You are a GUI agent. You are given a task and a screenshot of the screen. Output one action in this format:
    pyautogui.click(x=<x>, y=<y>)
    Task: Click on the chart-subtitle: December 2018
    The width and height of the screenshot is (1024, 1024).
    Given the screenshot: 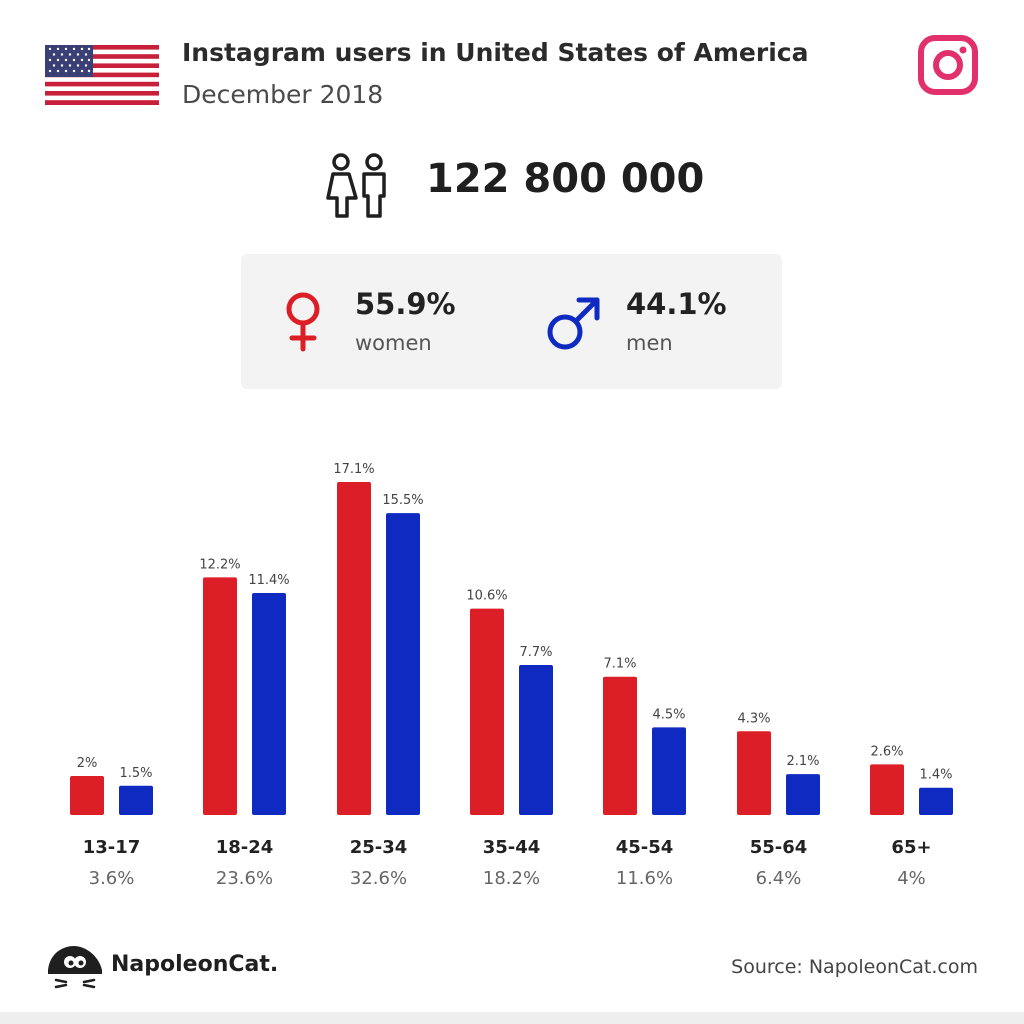 What is the action you would take?
    pyautogui.click(x=283, y=94)
    